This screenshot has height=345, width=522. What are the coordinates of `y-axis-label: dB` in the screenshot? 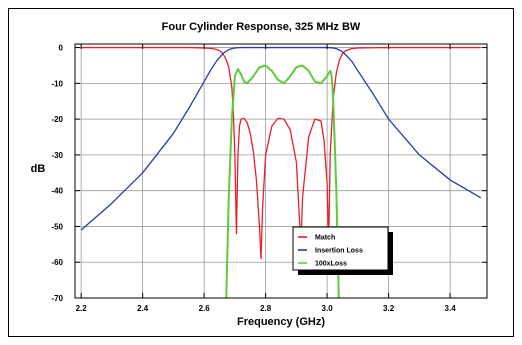 It's located at (38, 169).